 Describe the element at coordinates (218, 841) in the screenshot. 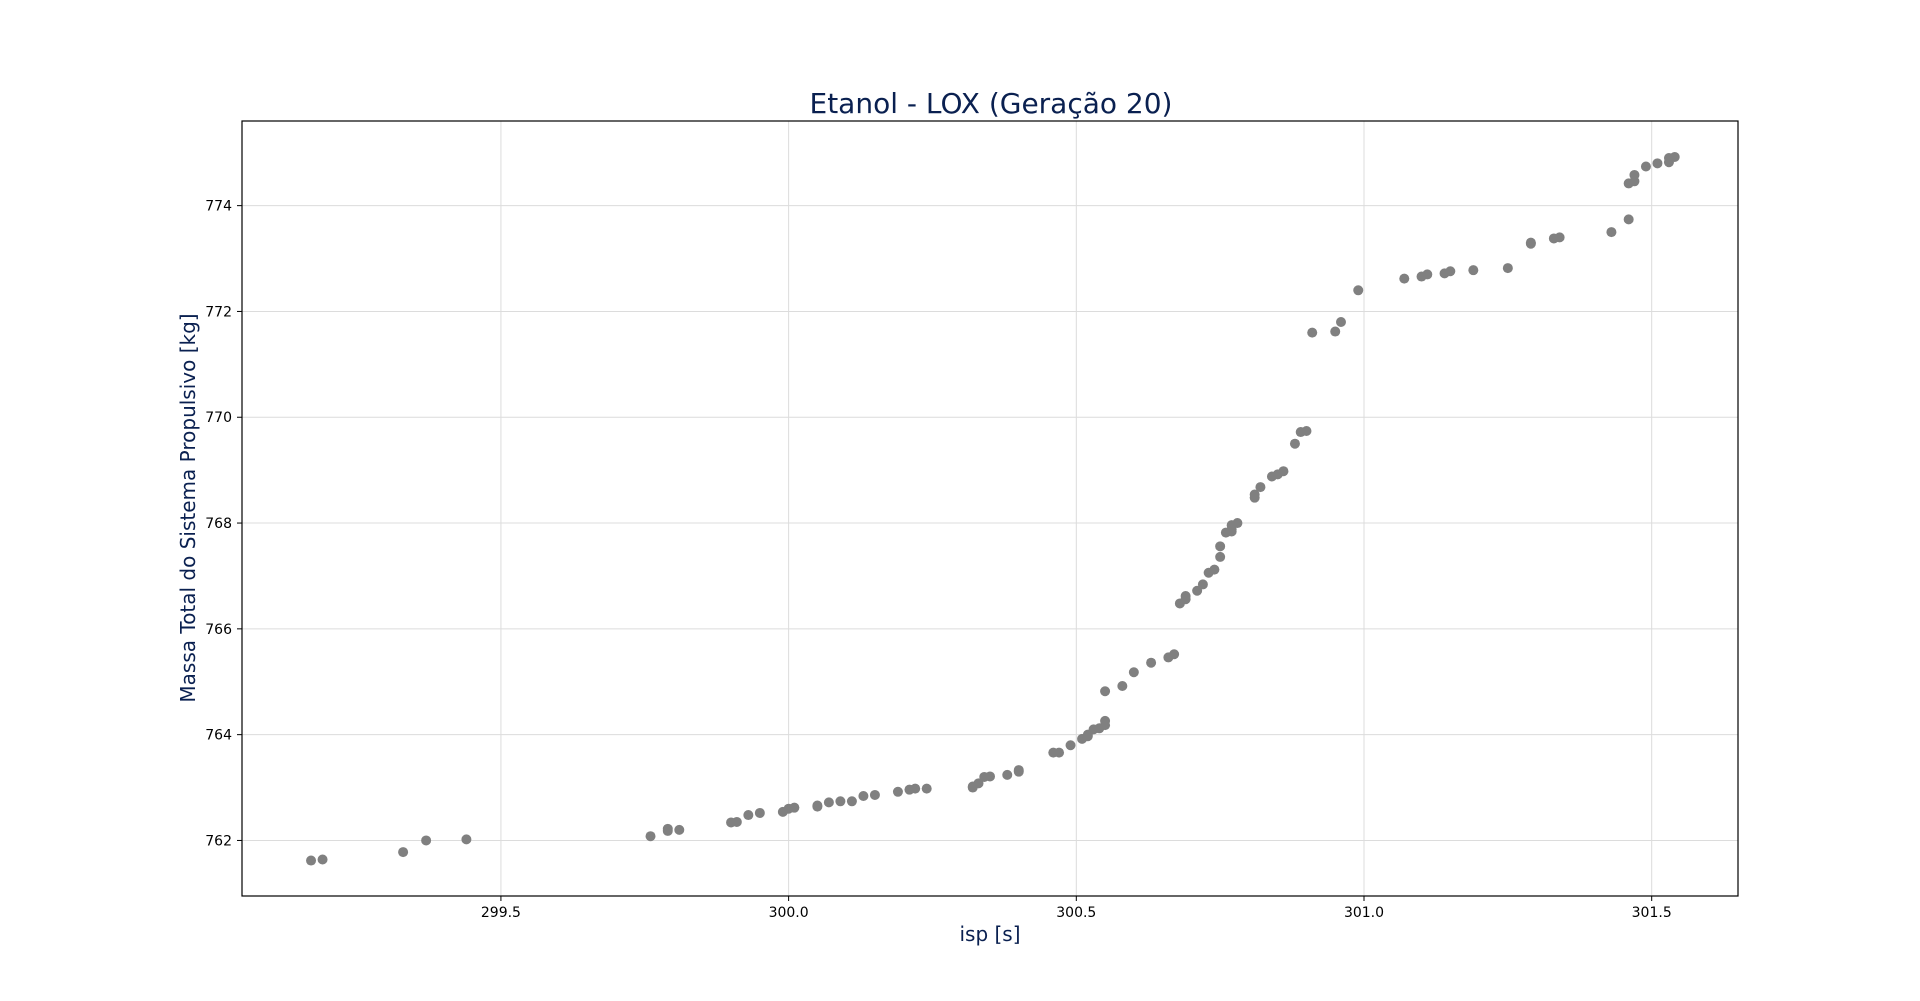

I see `y-tick-label: 762` at that location.